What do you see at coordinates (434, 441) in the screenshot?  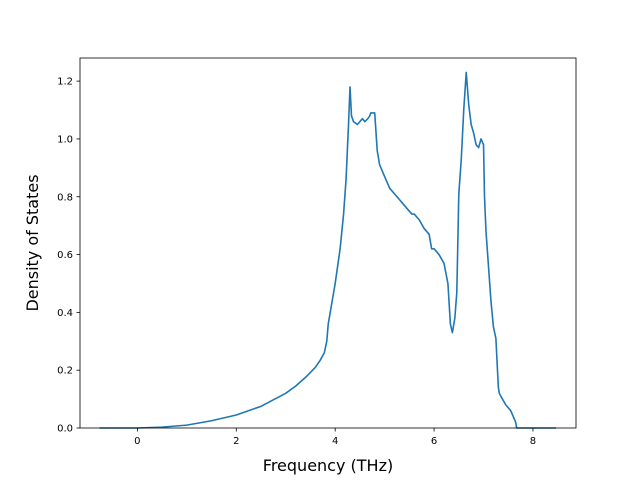 I see `x-tick-label: 6` at bounding box center [434, 441].